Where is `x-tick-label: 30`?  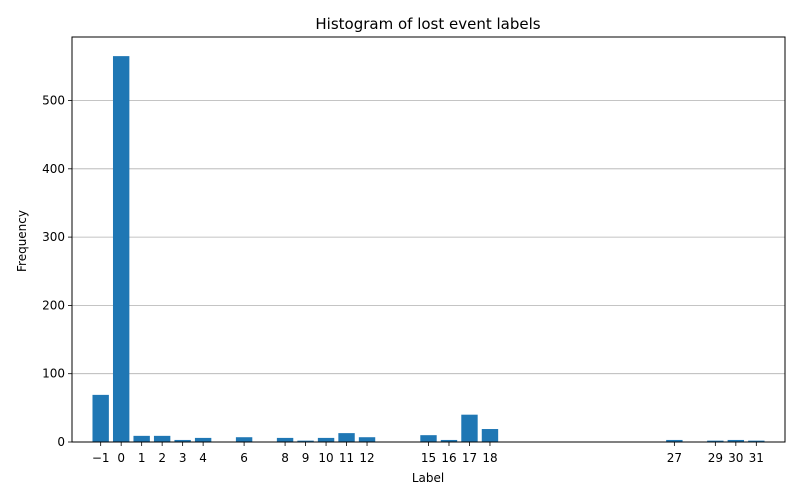
x-tick-label: 30 is located at coordinates (735, 458).